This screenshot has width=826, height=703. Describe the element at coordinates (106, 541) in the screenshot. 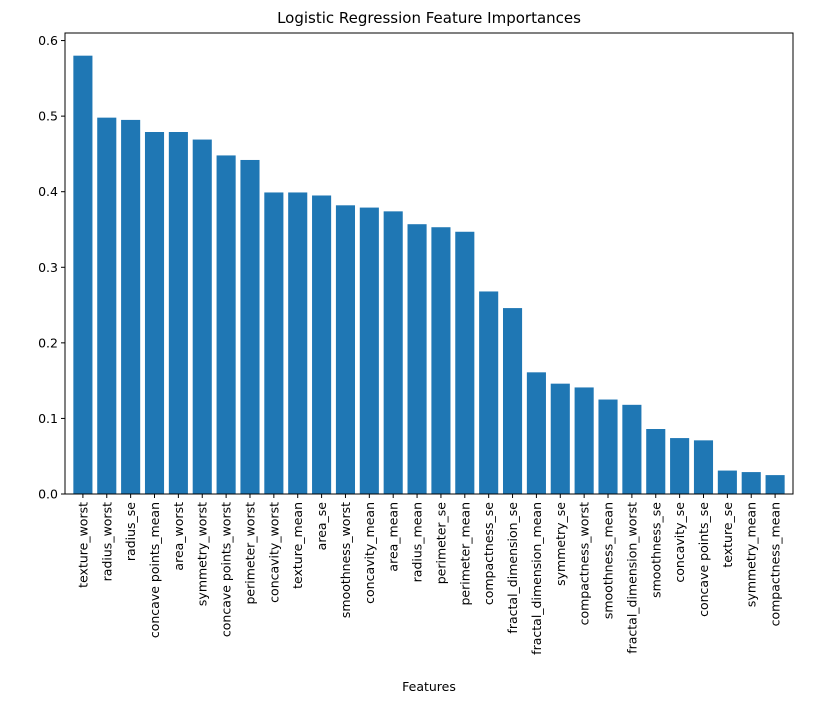

I see `x-tick-label: radius_worst` at that location.